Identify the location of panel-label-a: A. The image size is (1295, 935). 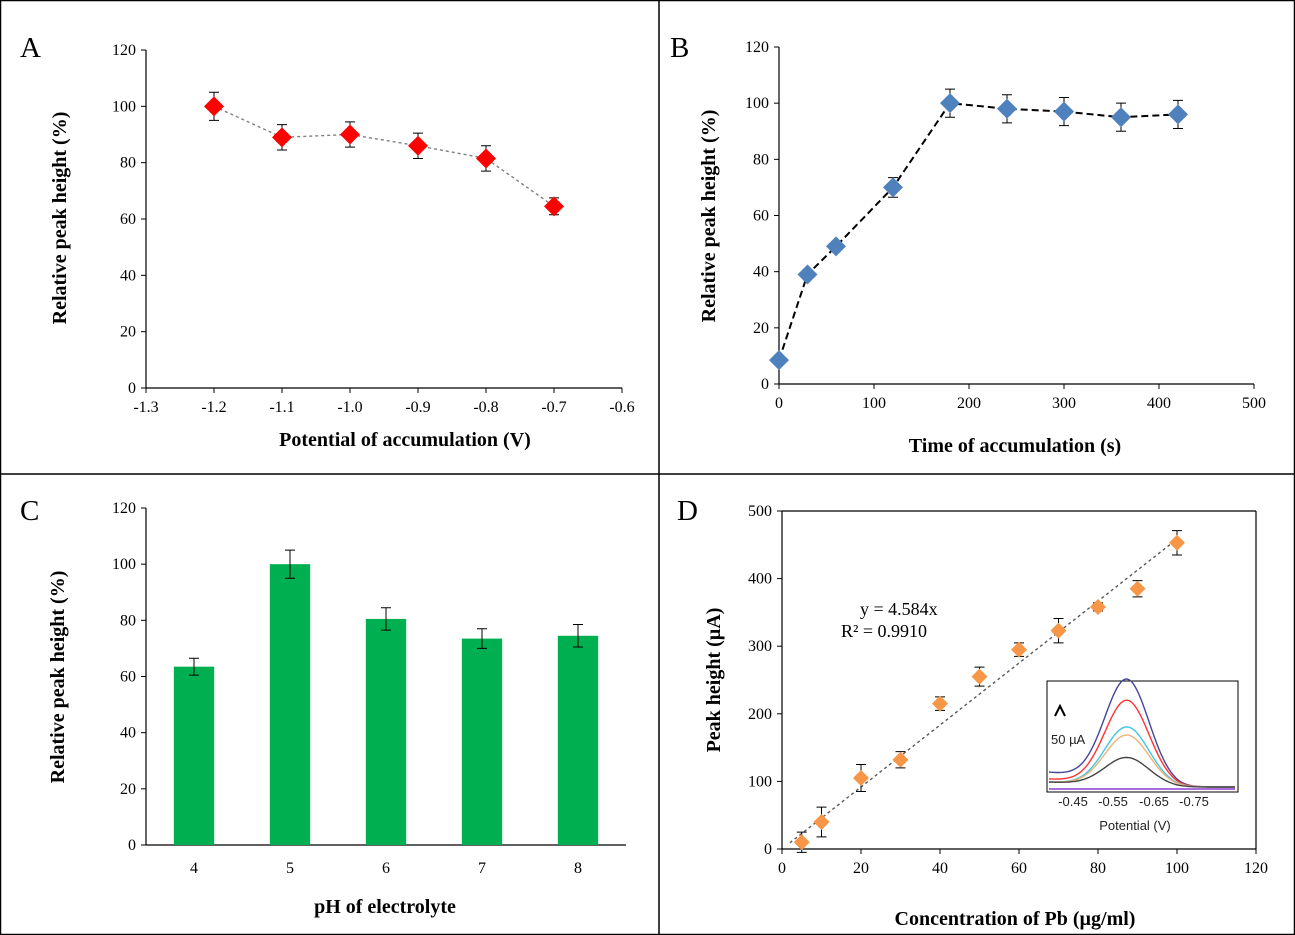
(30, 48).